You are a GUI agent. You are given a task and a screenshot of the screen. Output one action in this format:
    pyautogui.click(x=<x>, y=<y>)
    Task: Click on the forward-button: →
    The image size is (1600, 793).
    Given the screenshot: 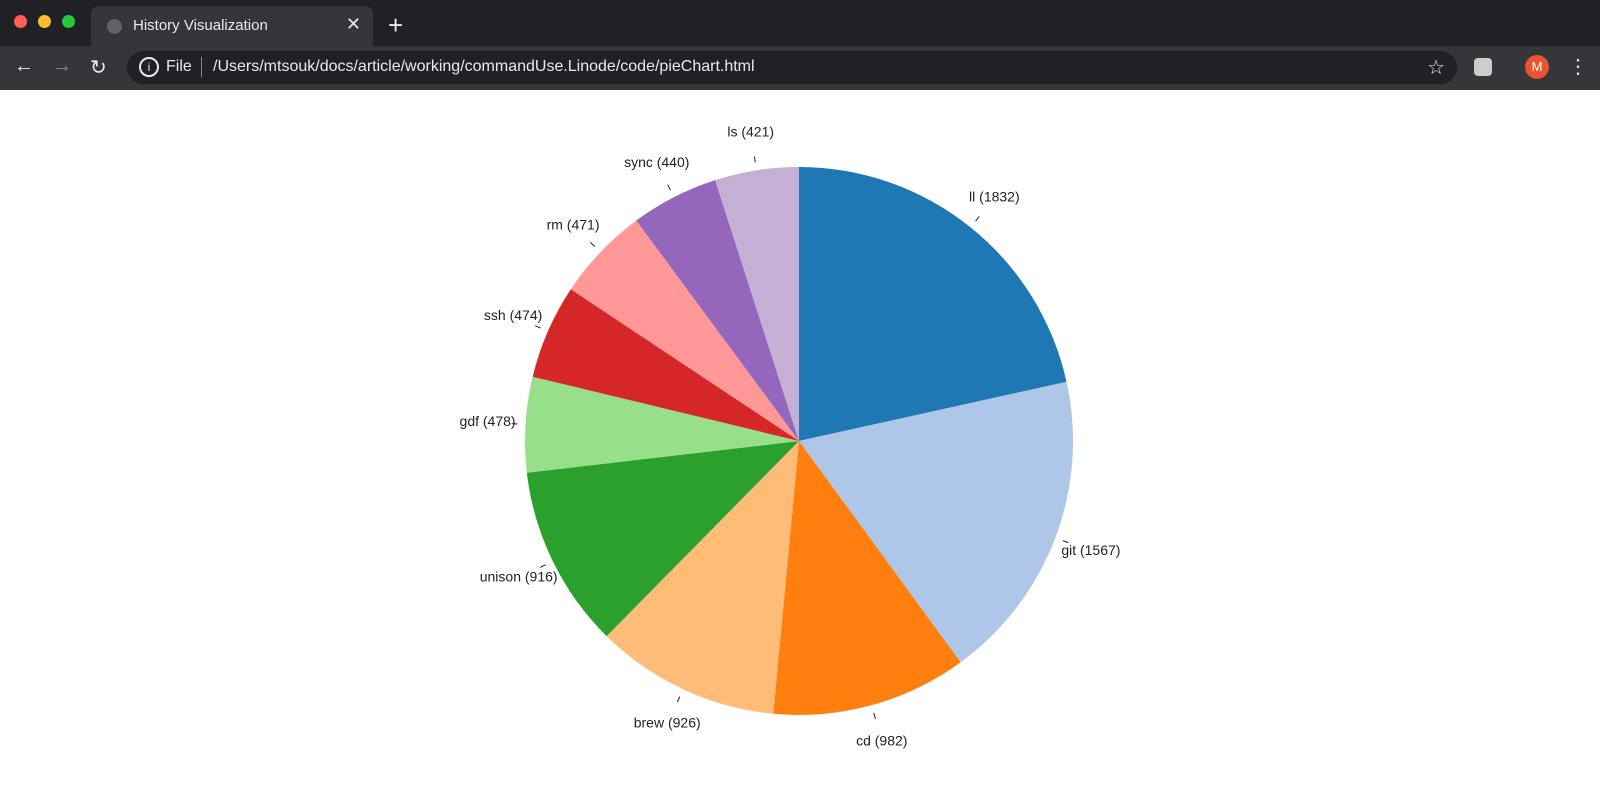 What is the action you would take?
    pyautogui.click(x=62, y=66)
    